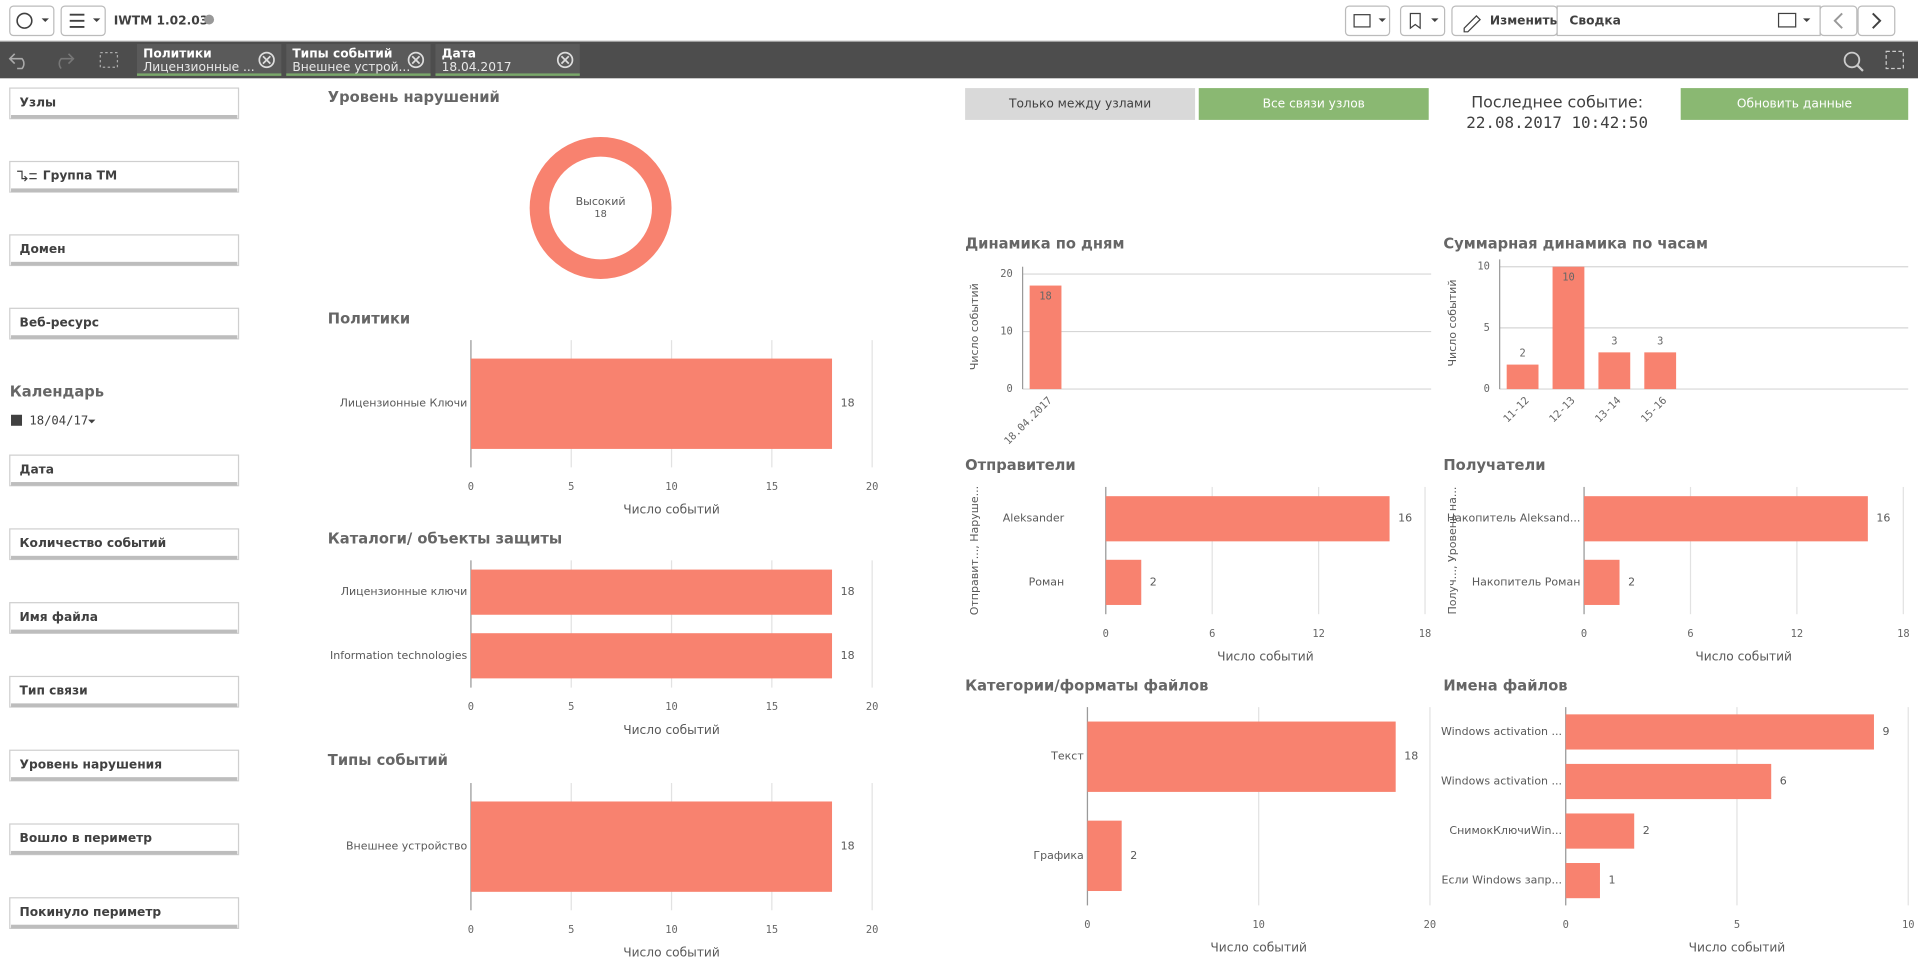  What do you see at coordinates (1690, 634) in the screenshot?
I see `x-tick-label: 6` at bounding box center [1690, 634].